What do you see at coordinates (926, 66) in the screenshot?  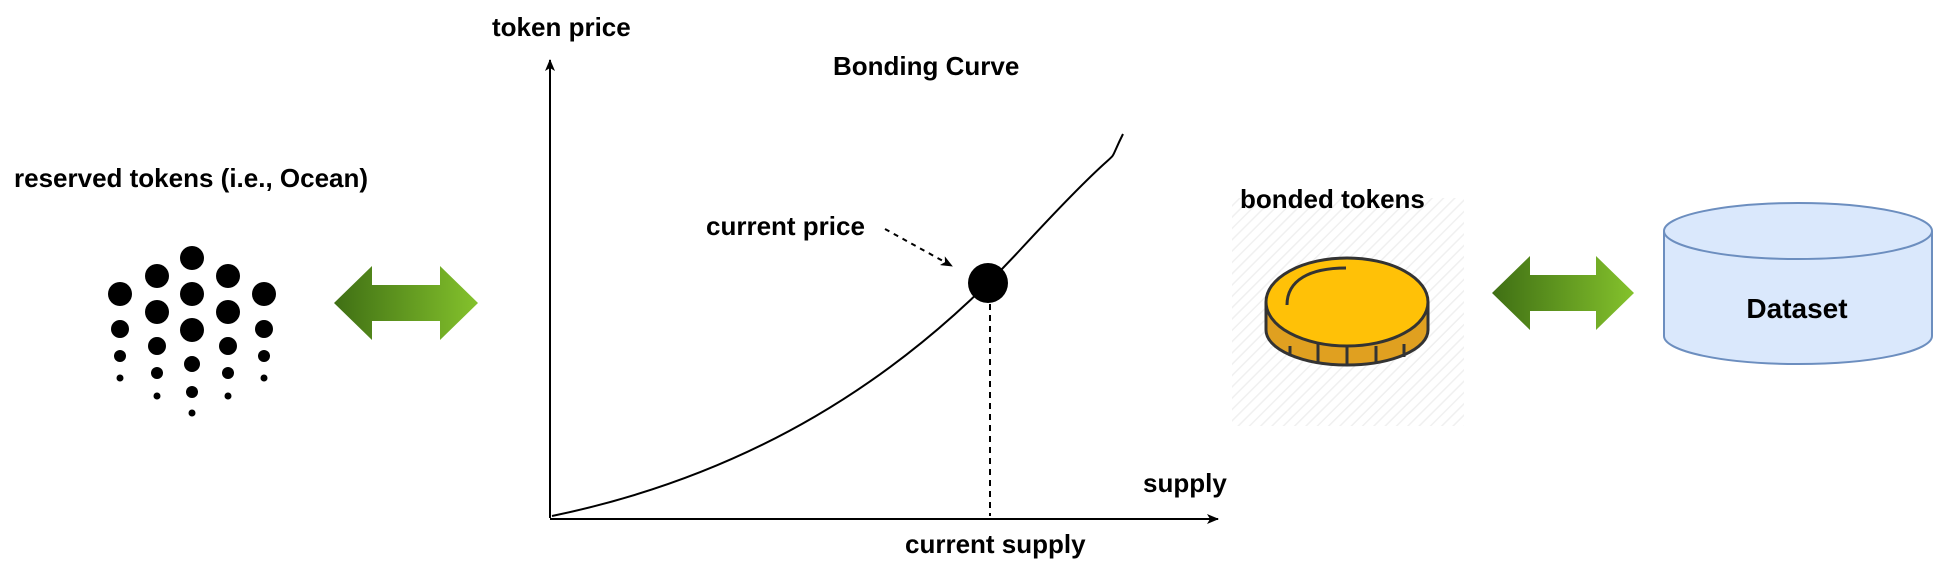 I see `chart-title: Bonding Curve` at bounding box center [926, 66].